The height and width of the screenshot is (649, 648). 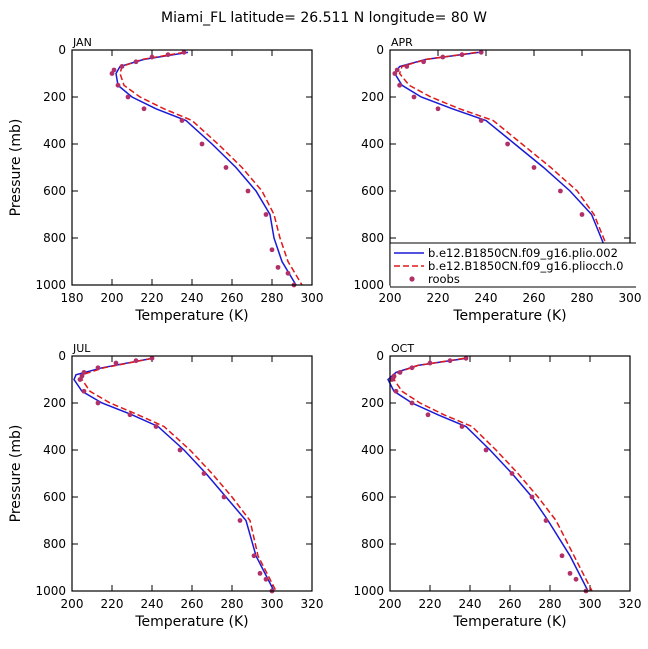 I want to click on panel-title: JAN, so click(x=82, y=42).